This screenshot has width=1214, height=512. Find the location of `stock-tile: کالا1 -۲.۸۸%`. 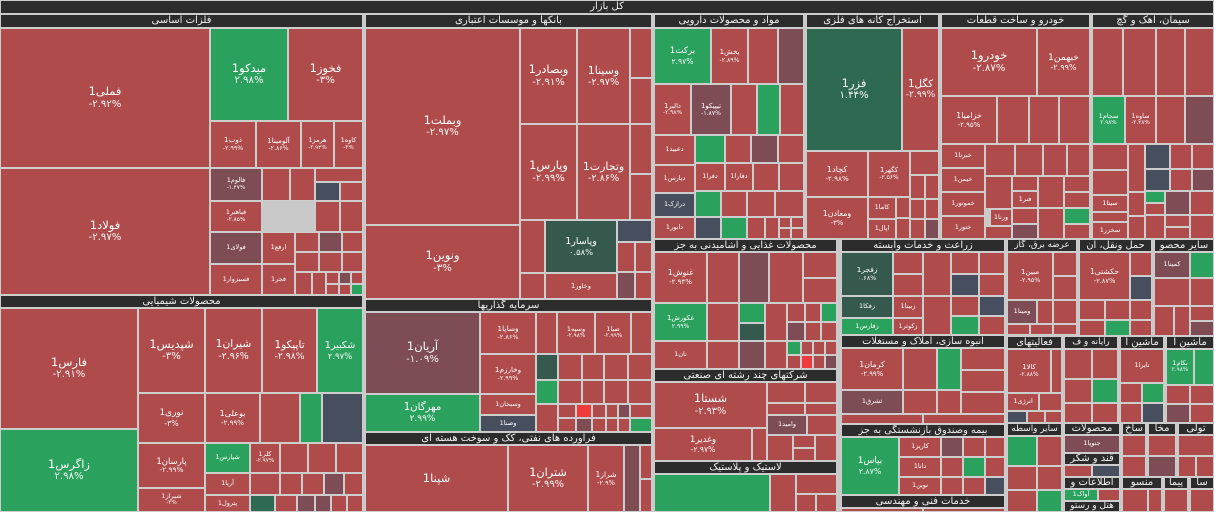

stock-tile: کالا1 -۲.۸۸% is located at coordinates (1029, 371).